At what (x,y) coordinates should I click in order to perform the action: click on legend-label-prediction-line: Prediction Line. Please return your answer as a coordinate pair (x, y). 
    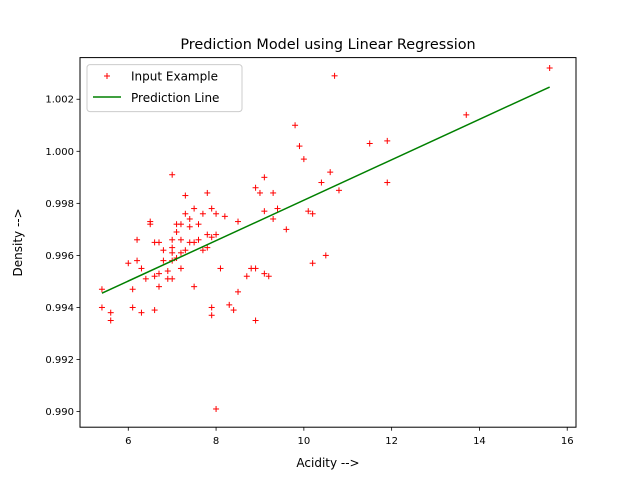
    Looking at the image, I should click on (175, 98).